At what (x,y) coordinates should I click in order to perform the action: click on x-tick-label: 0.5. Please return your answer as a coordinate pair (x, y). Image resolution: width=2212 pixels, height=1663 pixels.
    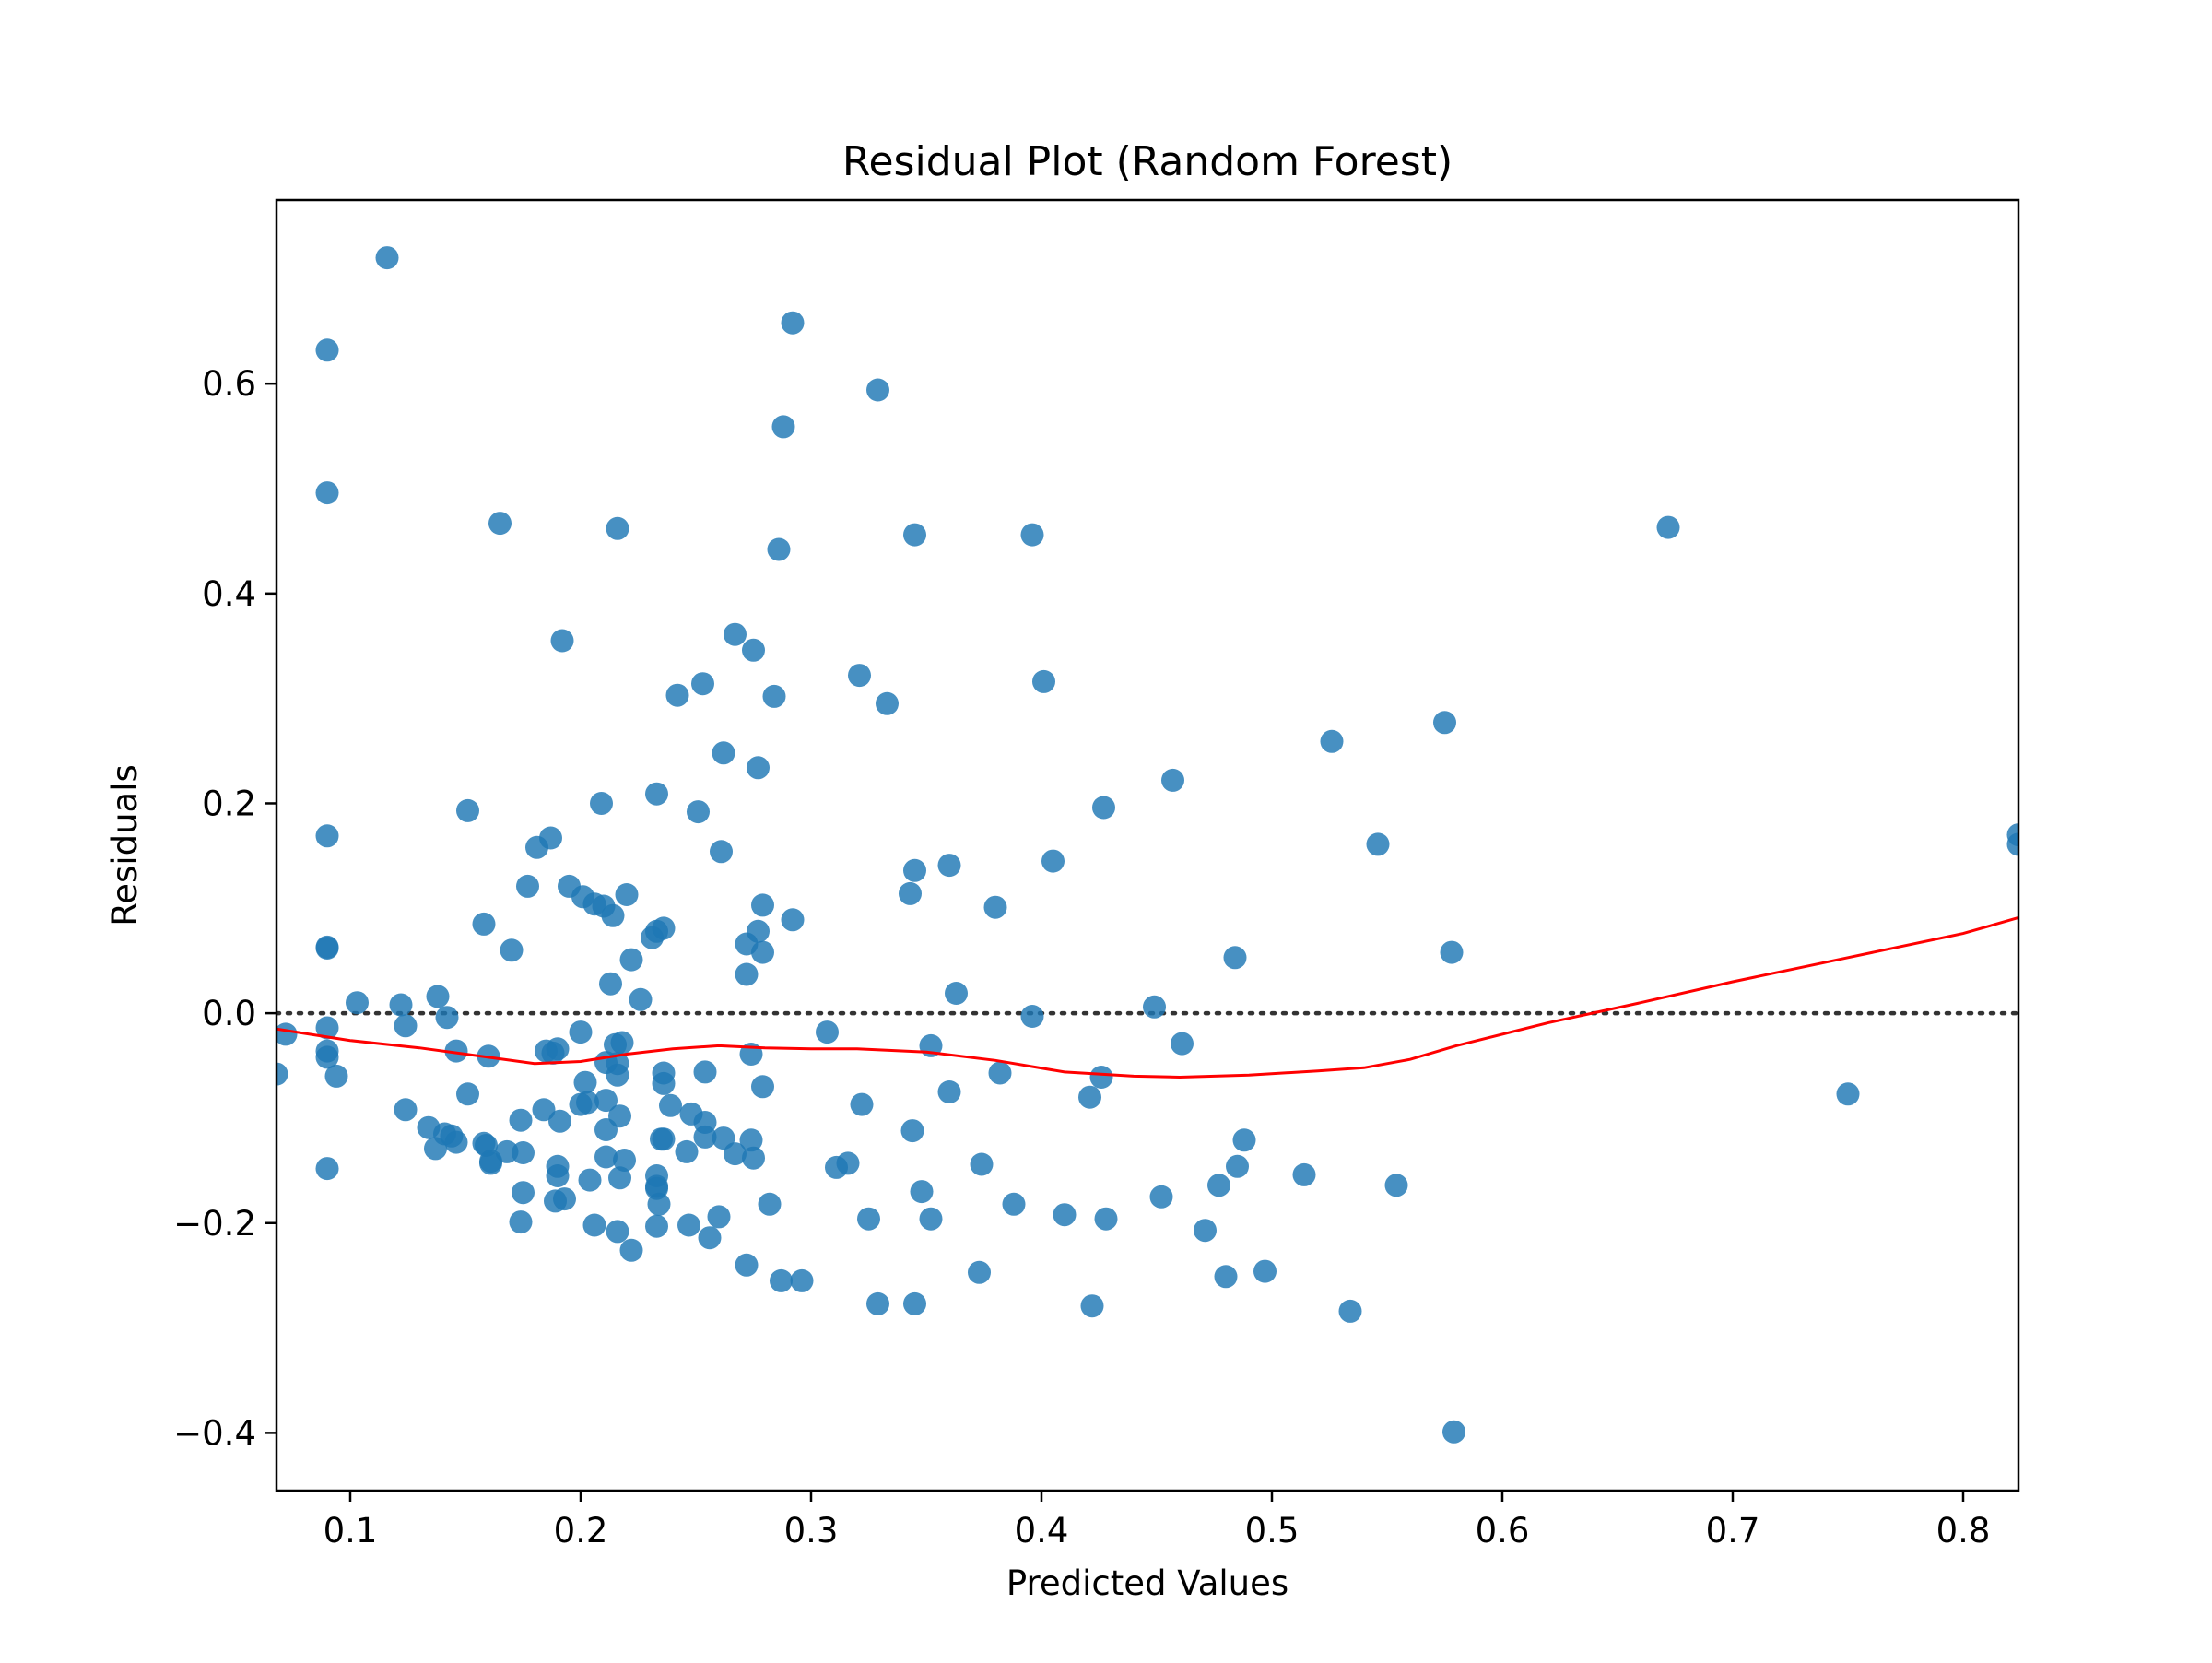
    Looking at the image, I should click on (1272, 1531).